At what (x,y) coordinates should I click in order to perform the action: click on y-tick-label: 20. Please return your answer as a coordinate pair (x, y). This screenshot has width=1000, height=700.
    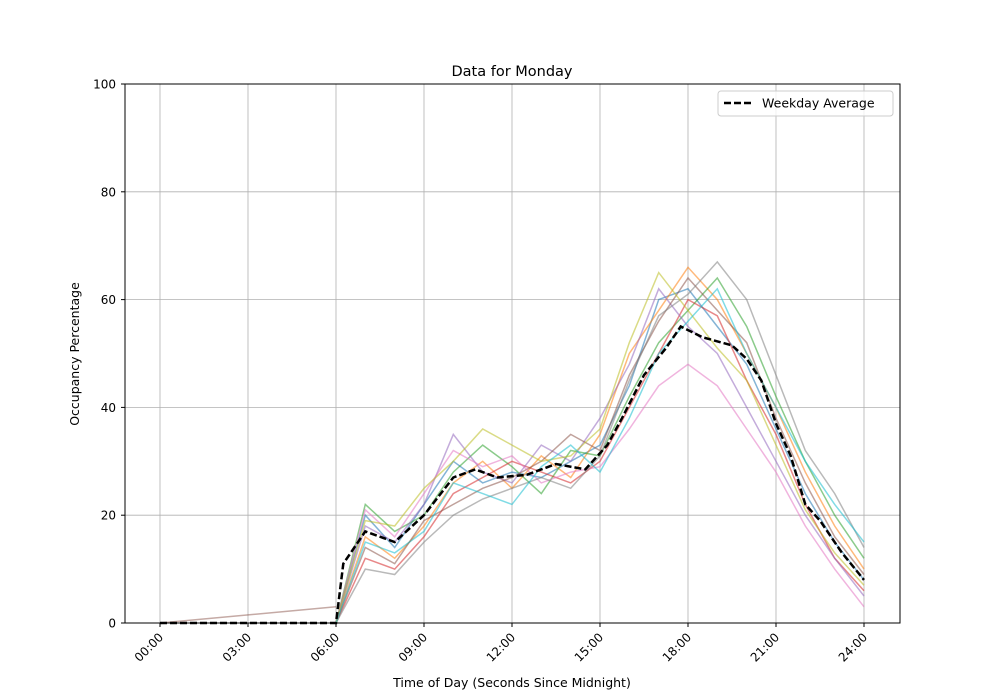
    Looking at the image, I should click on (108, 516).